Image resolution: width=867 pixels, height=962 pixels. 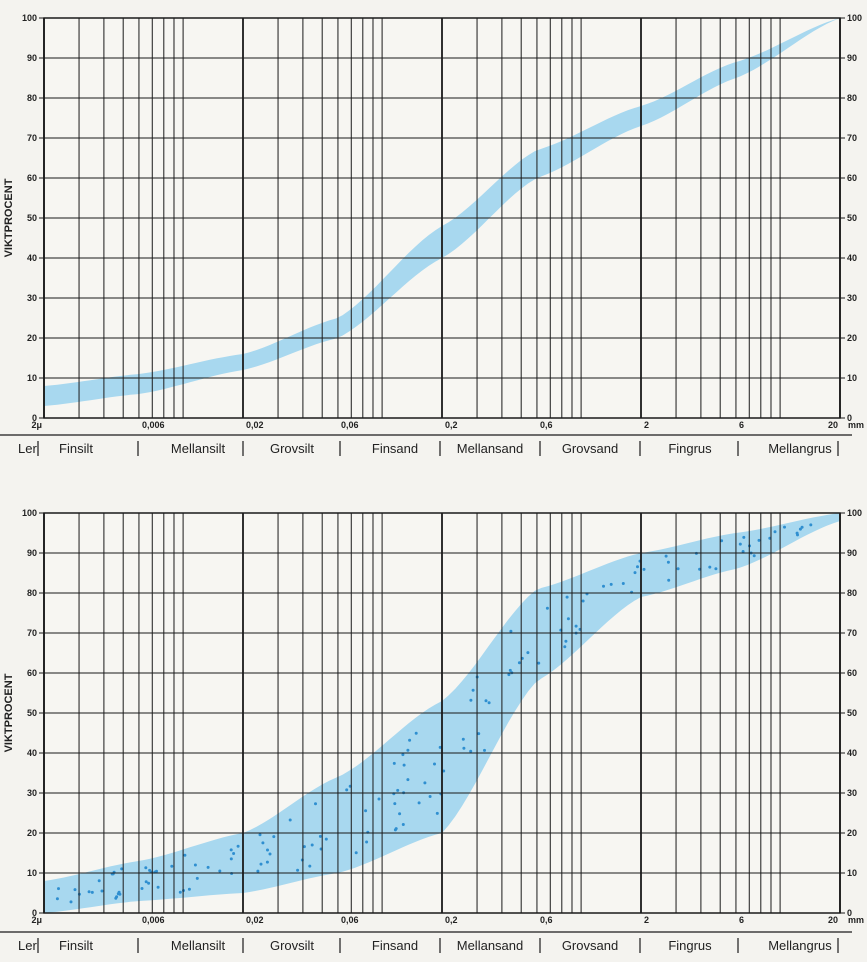 I want to click on x-tick-label: 0,2, so click(x=451, y=920).